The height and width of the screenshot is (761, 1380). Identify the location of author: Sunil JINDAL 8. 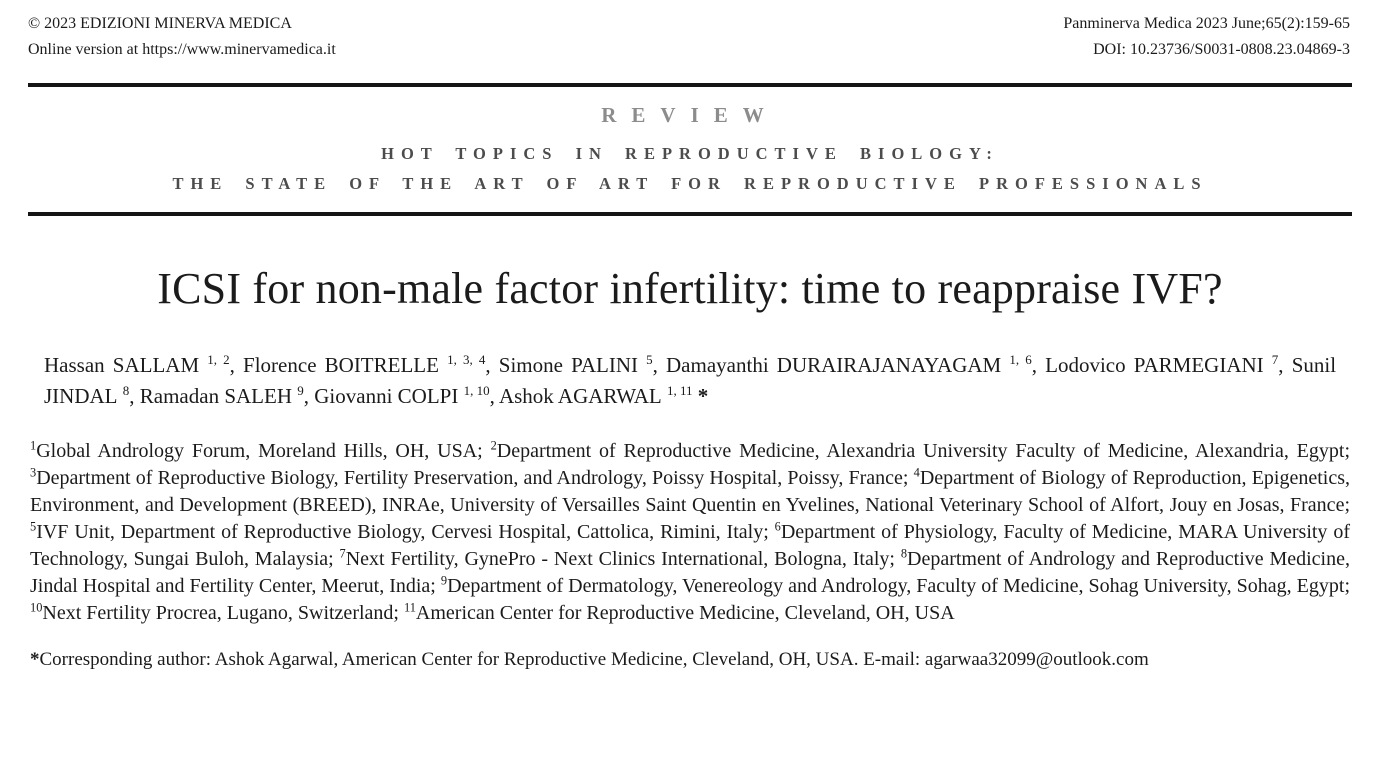
(690, 380).